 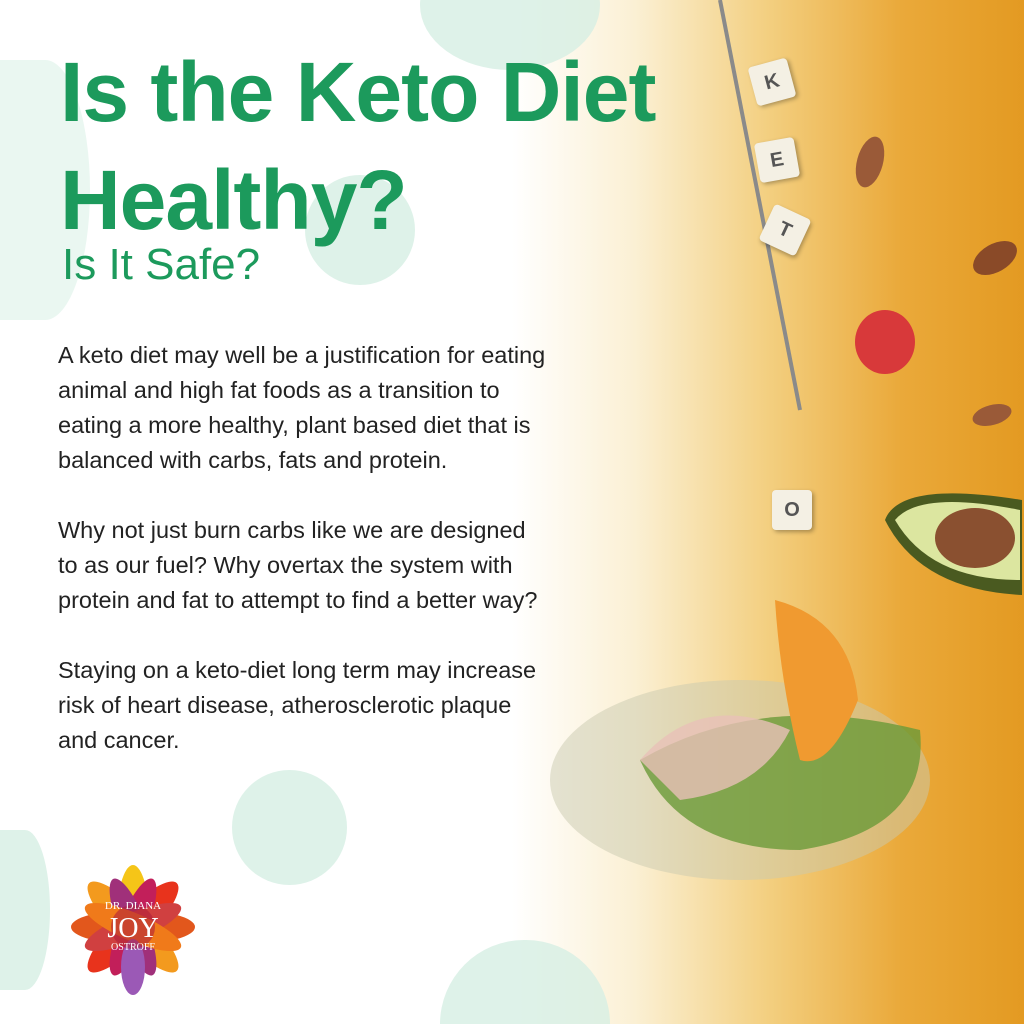 I want to click on logo-text: JOY, so click(x=132, y=928).